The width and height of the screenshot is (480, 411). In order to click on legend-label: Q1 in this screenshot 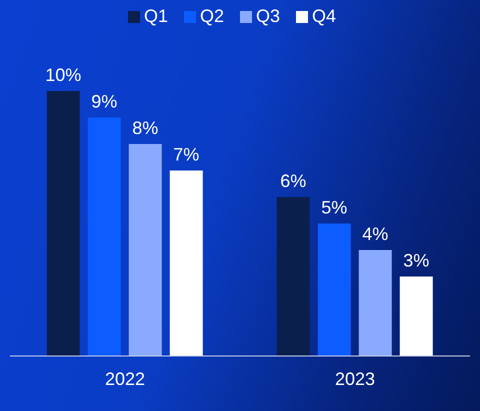, I will do `click(156, 16)`.